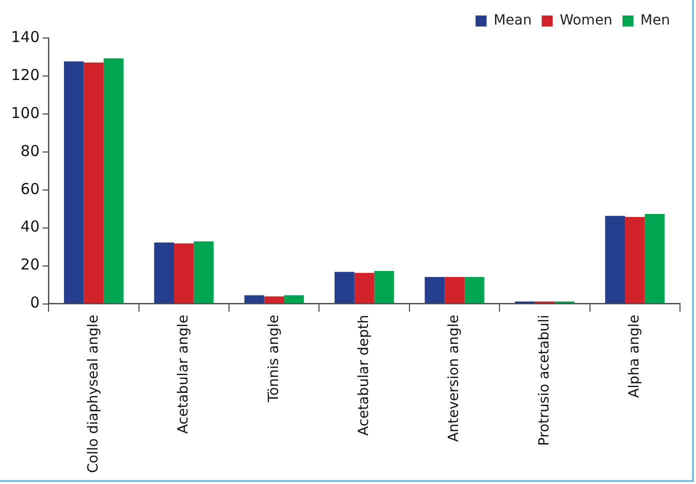 The image size is (696, 484). I want to click on y-tick-label: 120, so click(25, 75).